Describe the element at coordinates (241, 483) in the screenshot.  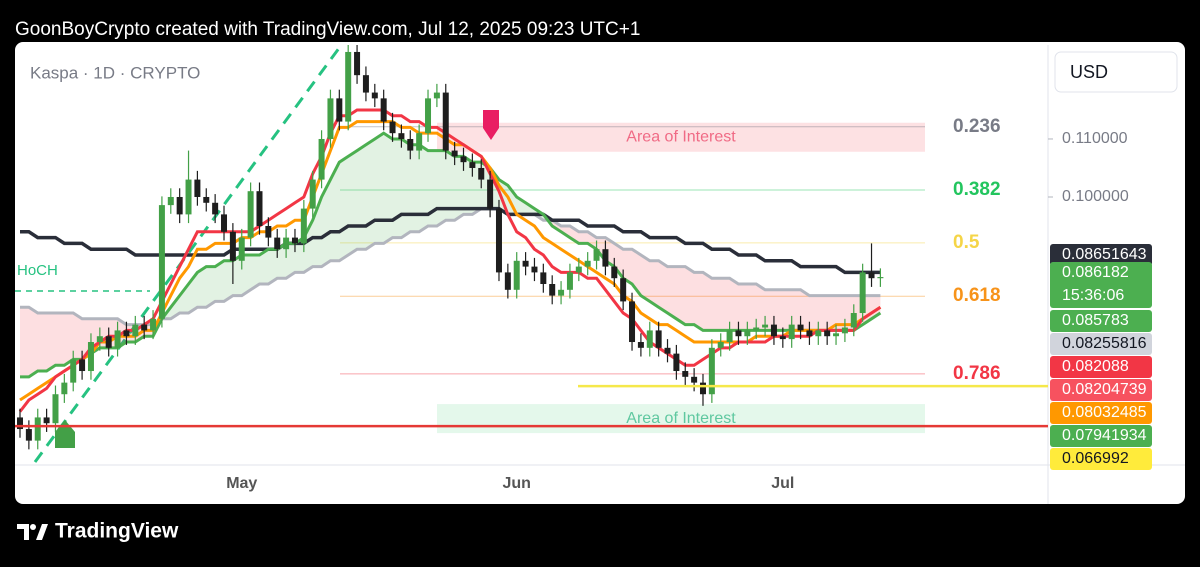
I see `x-tick-label: May` at that location.